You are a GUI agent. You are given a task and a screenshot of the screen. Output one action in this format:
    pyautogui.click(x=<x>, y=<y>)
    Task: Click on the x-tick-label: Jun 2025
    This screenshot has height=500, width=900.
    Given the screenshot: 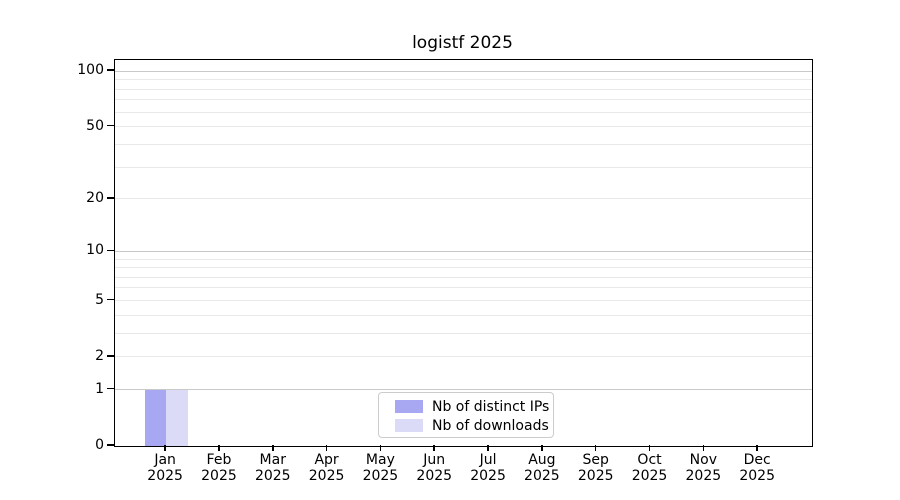 What is the action you would take?
    pyautogui.click(x=434, y=468)
    